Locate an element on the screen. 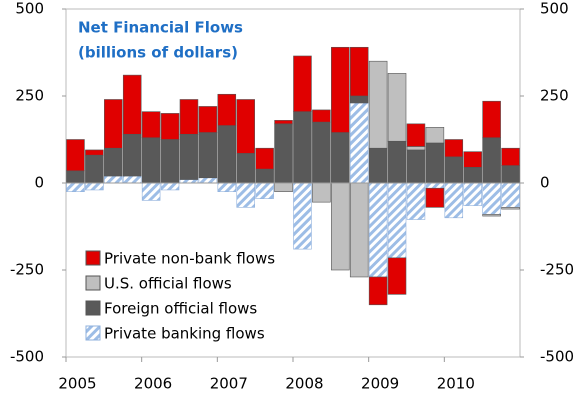 The image size is (579, 402). chart-subtitle: (billions of dollars) is located at coordinates (158, 53).